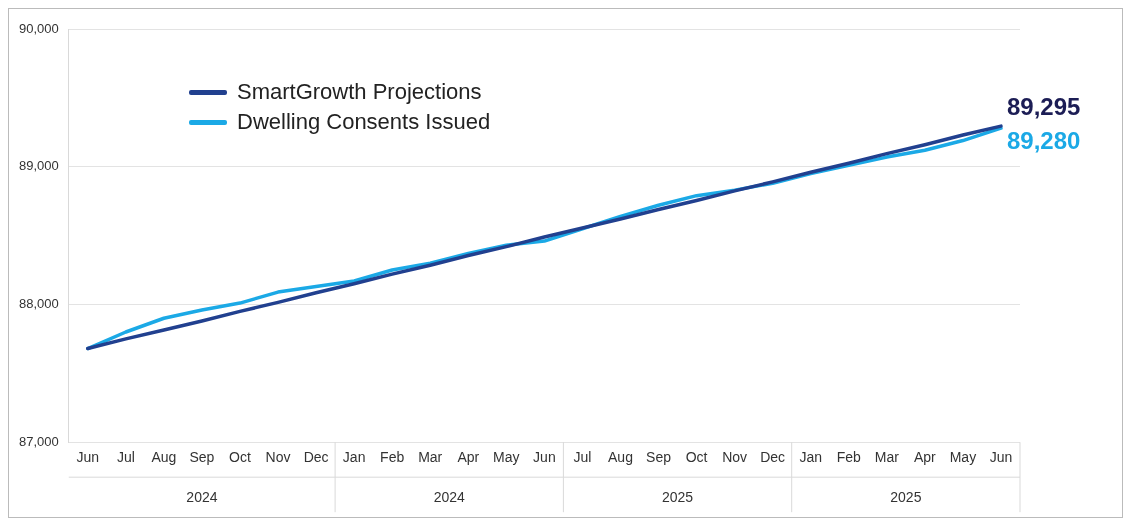 The image size is (1129, 524). What do you see at coordinates (364, 122) in the screenshot?
I see `legend-label: Dwelling Consents Issued` at bounding box center [364, 122].